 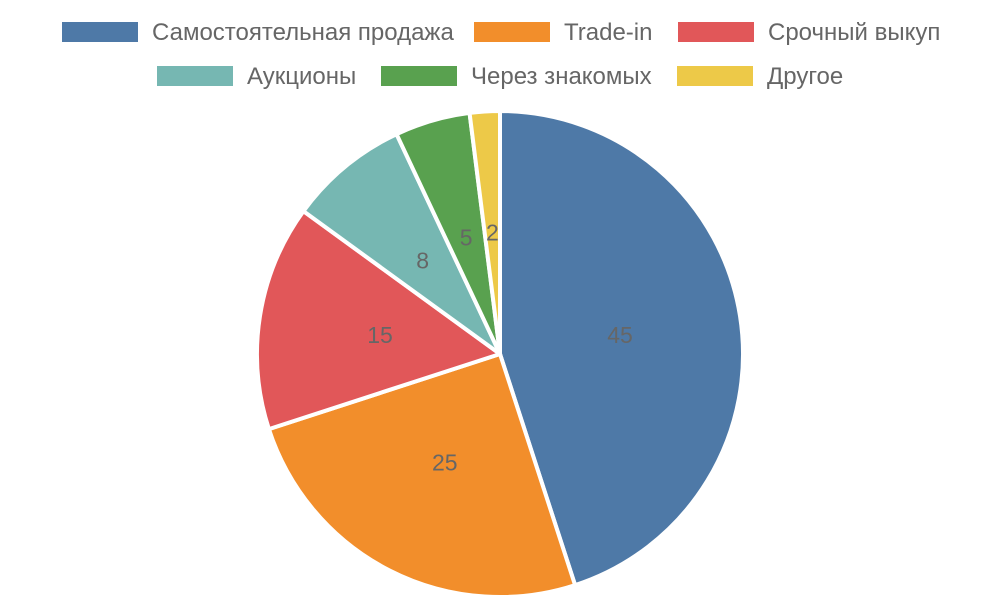 What do you see at coordinates (608, 32) in the screenshot?
I see `legend-label: Trade-in` at bounding box center [608, 32].